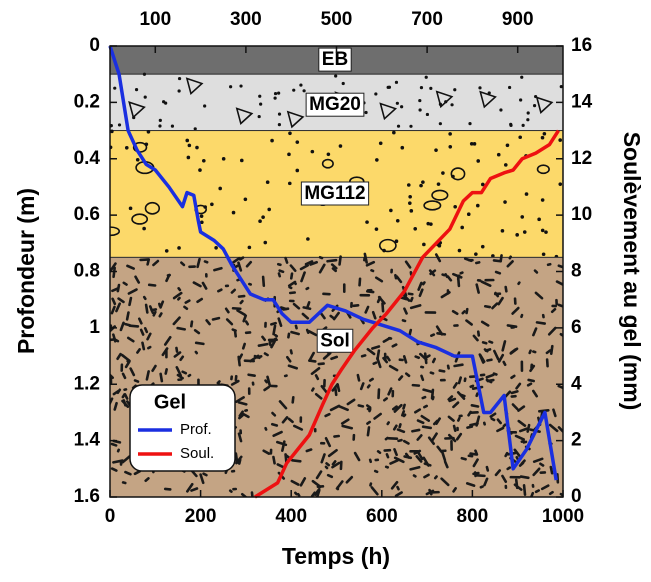 This screenshot has width=651, height=582. I want to click on y2-tick-label: 4, so click(576, 383).